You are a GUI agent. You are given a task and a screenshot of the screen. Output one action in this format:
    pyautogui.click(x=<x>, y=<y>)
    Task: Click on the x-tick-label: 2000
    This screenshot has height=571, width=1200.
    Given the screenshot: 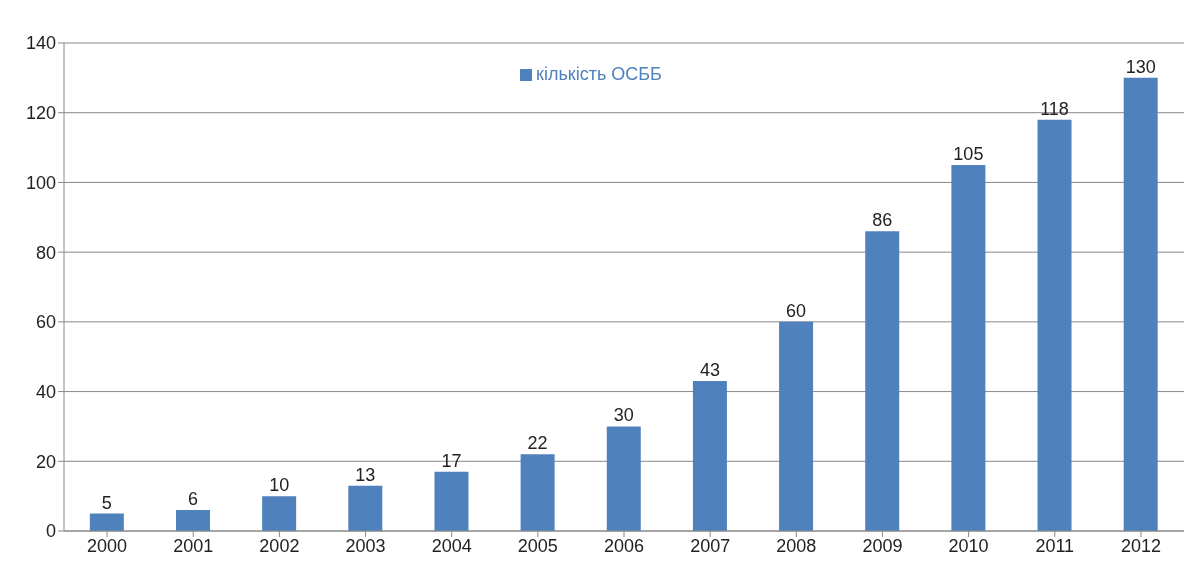 What is the action you would take?
    pyautogui.click(x=107, y=545)
    